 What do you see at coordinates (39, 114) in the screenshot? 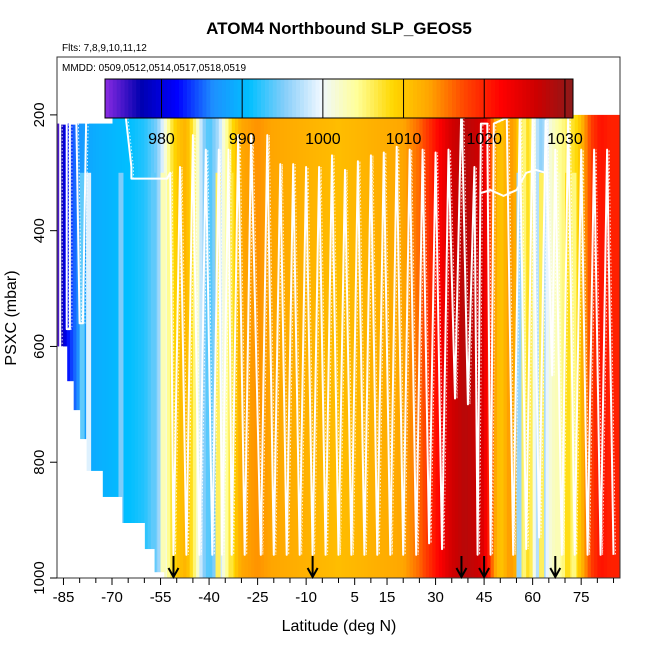
I see `y-tick-label: 200` at bounding box center [39, 114].